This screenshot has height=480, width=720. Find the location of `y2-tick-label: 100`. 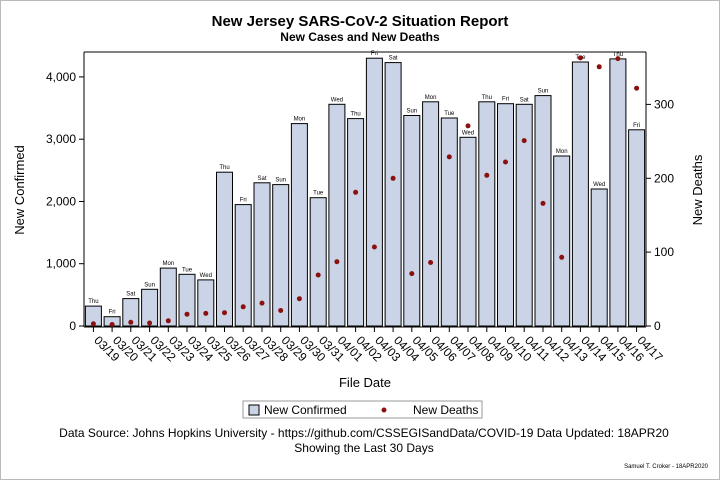

y2-tick-label: 100 is located at coordinates (664, 252).